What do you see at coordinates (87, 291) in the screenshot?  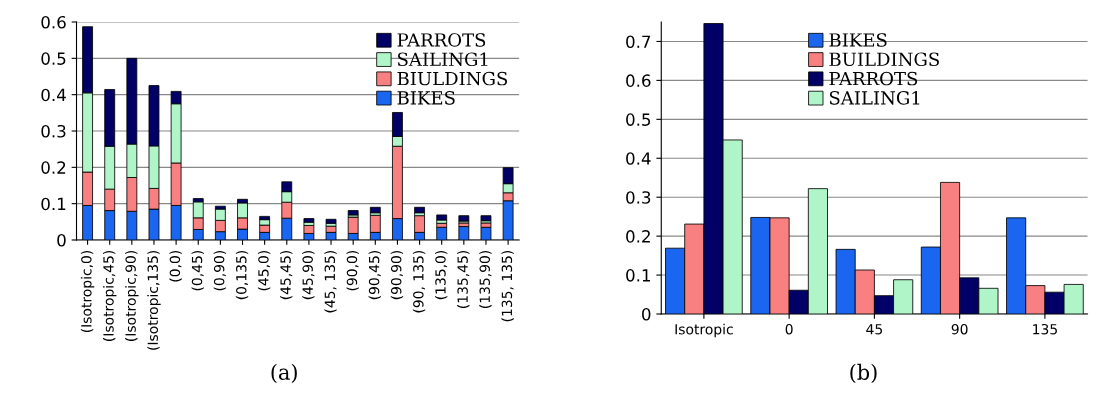 I see `x-tick-label: (Isotropic,0)` at bounding box center [87, 291].